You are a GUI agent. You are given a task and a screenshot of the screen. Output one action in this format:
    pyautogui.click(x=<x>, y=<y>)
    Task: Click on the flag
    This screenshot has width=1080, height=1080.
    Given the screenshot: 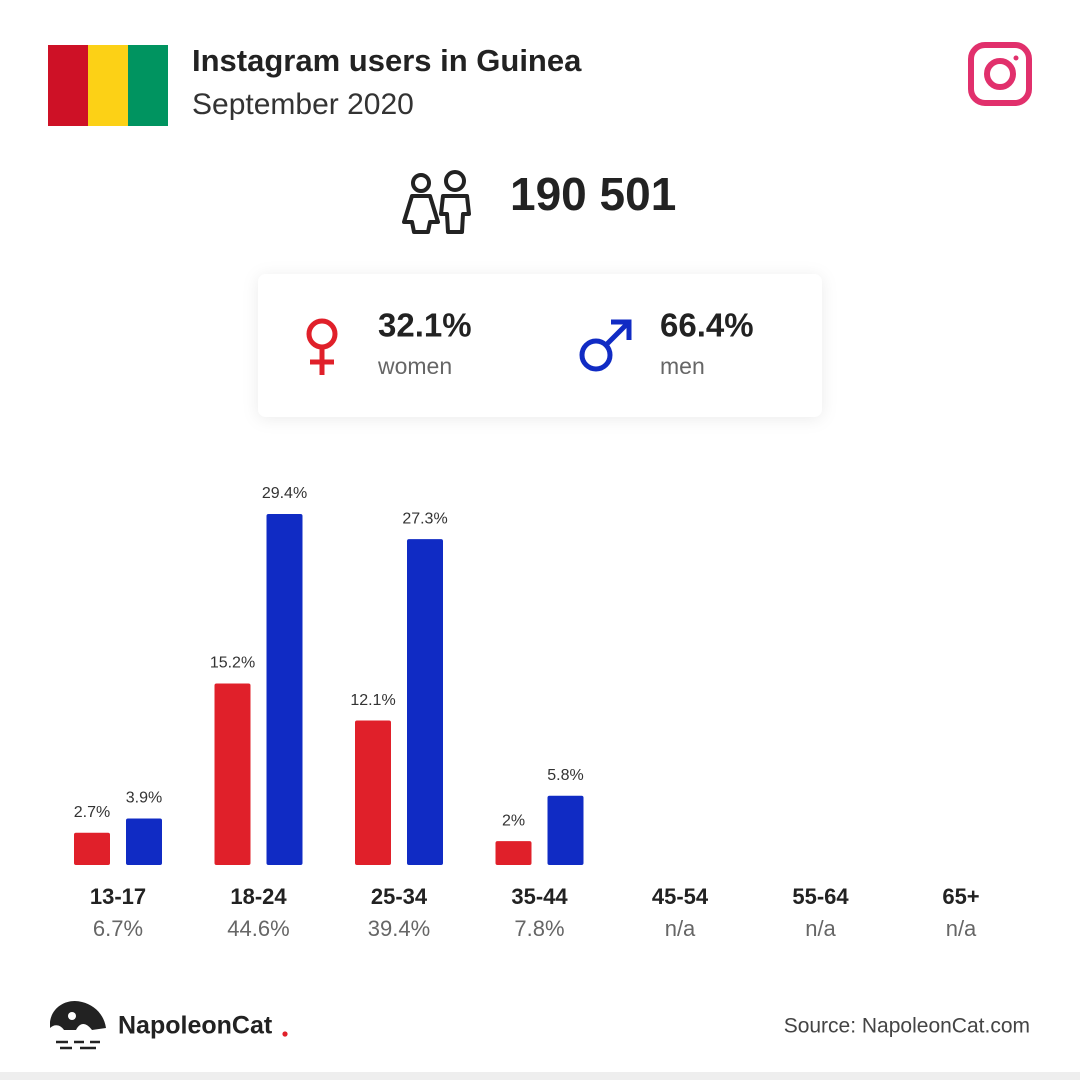 What is the action you would take?
    pyautogui.click(x=108, y=85)
    